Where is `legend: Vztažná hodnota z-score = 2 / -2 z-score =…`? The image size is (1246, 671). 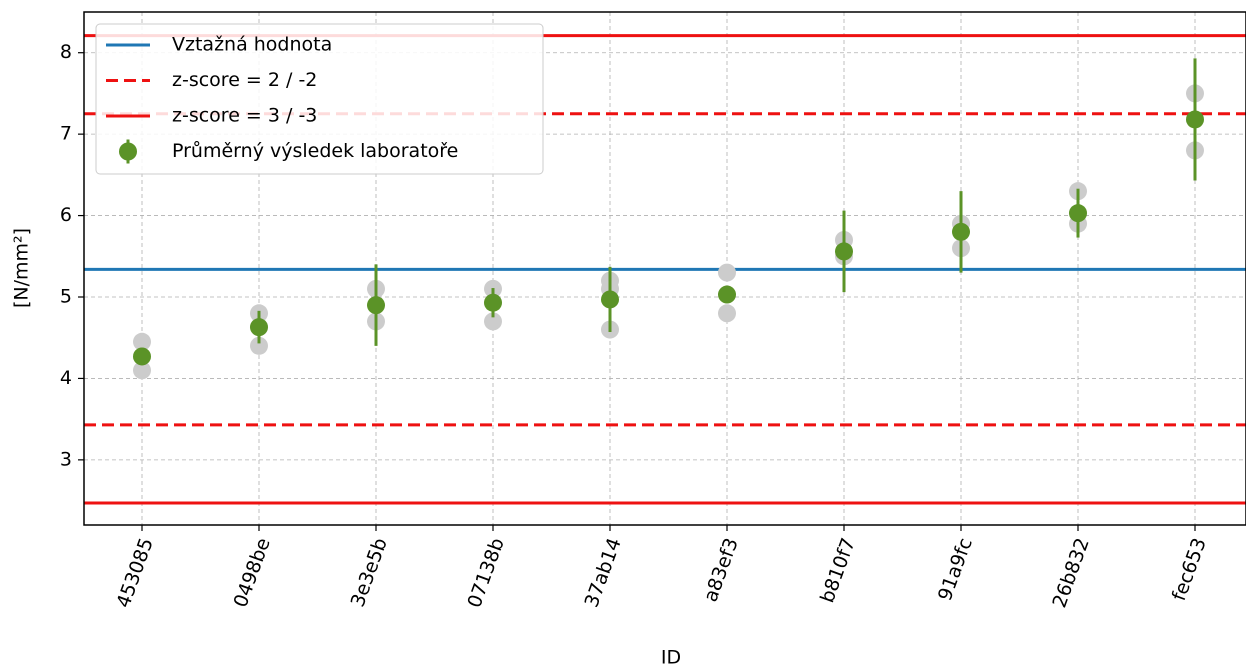
legend: Vztažná hodnota z-score = 2 / -2 z-score =… is located at coordinates (319, 99).